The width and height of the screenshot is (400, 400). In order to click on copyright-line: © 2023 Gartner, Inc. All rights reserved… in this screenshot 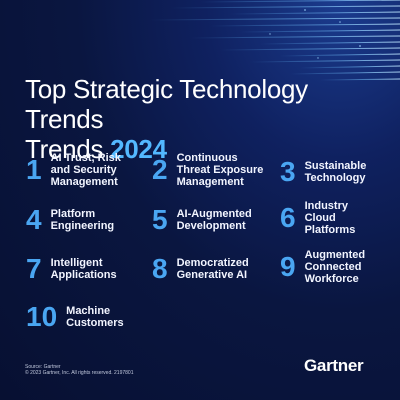, I will do `click(79, 373)`.